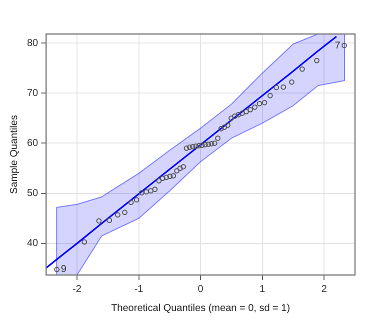 Image resolution: width=375 pixels, height=322 pixels. What do you see at coordinates (200, 308) in the screenshot?
I see `x-axis-title: Theoretical Quantiles (mean = 0, sd = 1)` at bounding box center [200, 308].